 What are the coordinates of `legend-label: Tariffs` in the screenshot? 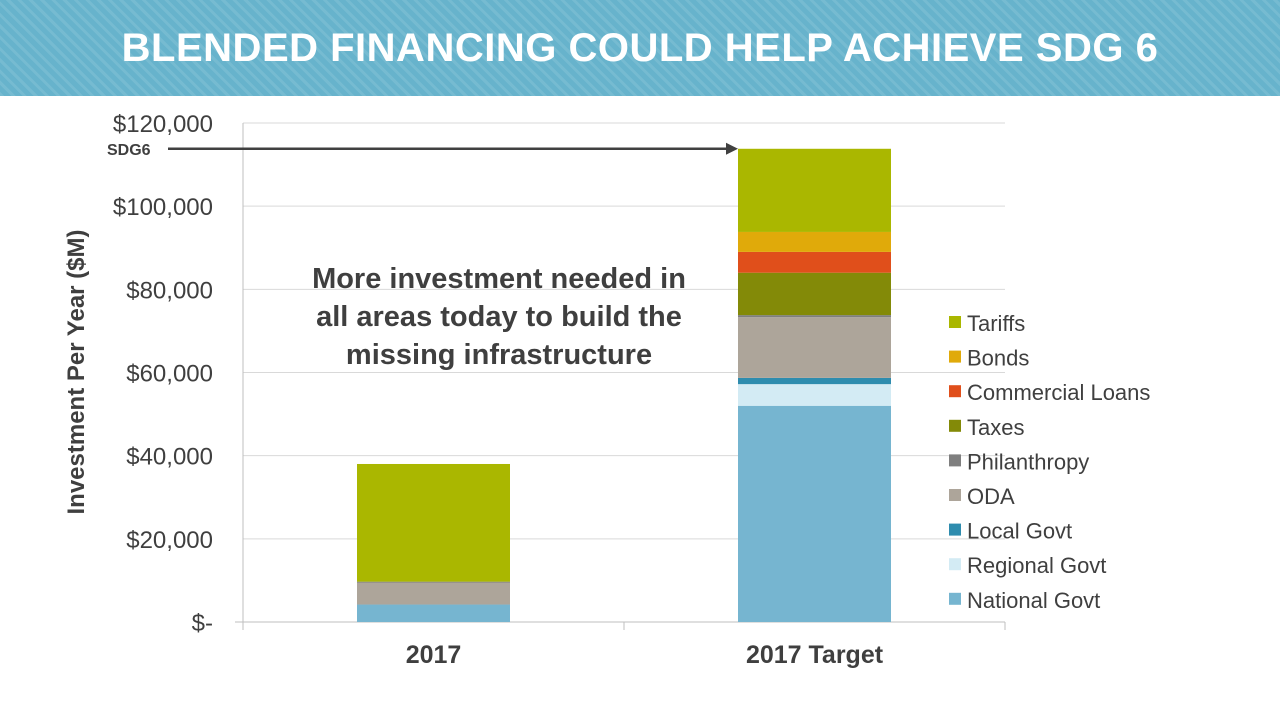 It's located at (996, 323).